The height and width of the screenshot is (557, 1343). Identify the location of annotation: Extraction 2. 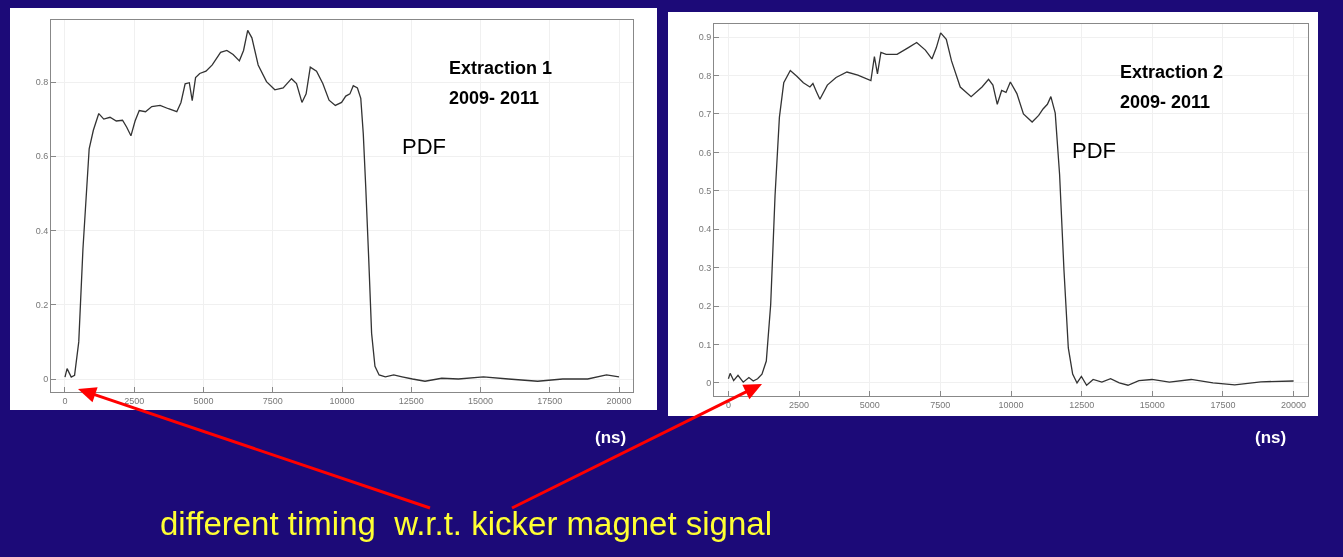
(1172, 72).